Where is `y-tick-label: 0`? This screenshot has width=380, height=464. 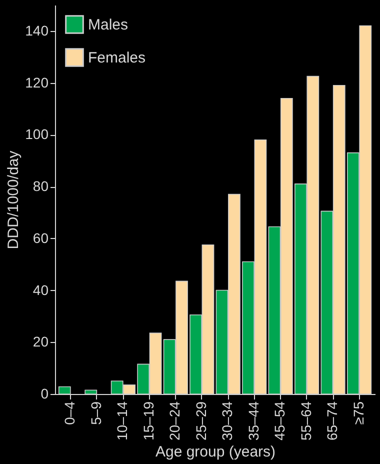
y-tick-label: 0 is located at coordinates (44, 394).